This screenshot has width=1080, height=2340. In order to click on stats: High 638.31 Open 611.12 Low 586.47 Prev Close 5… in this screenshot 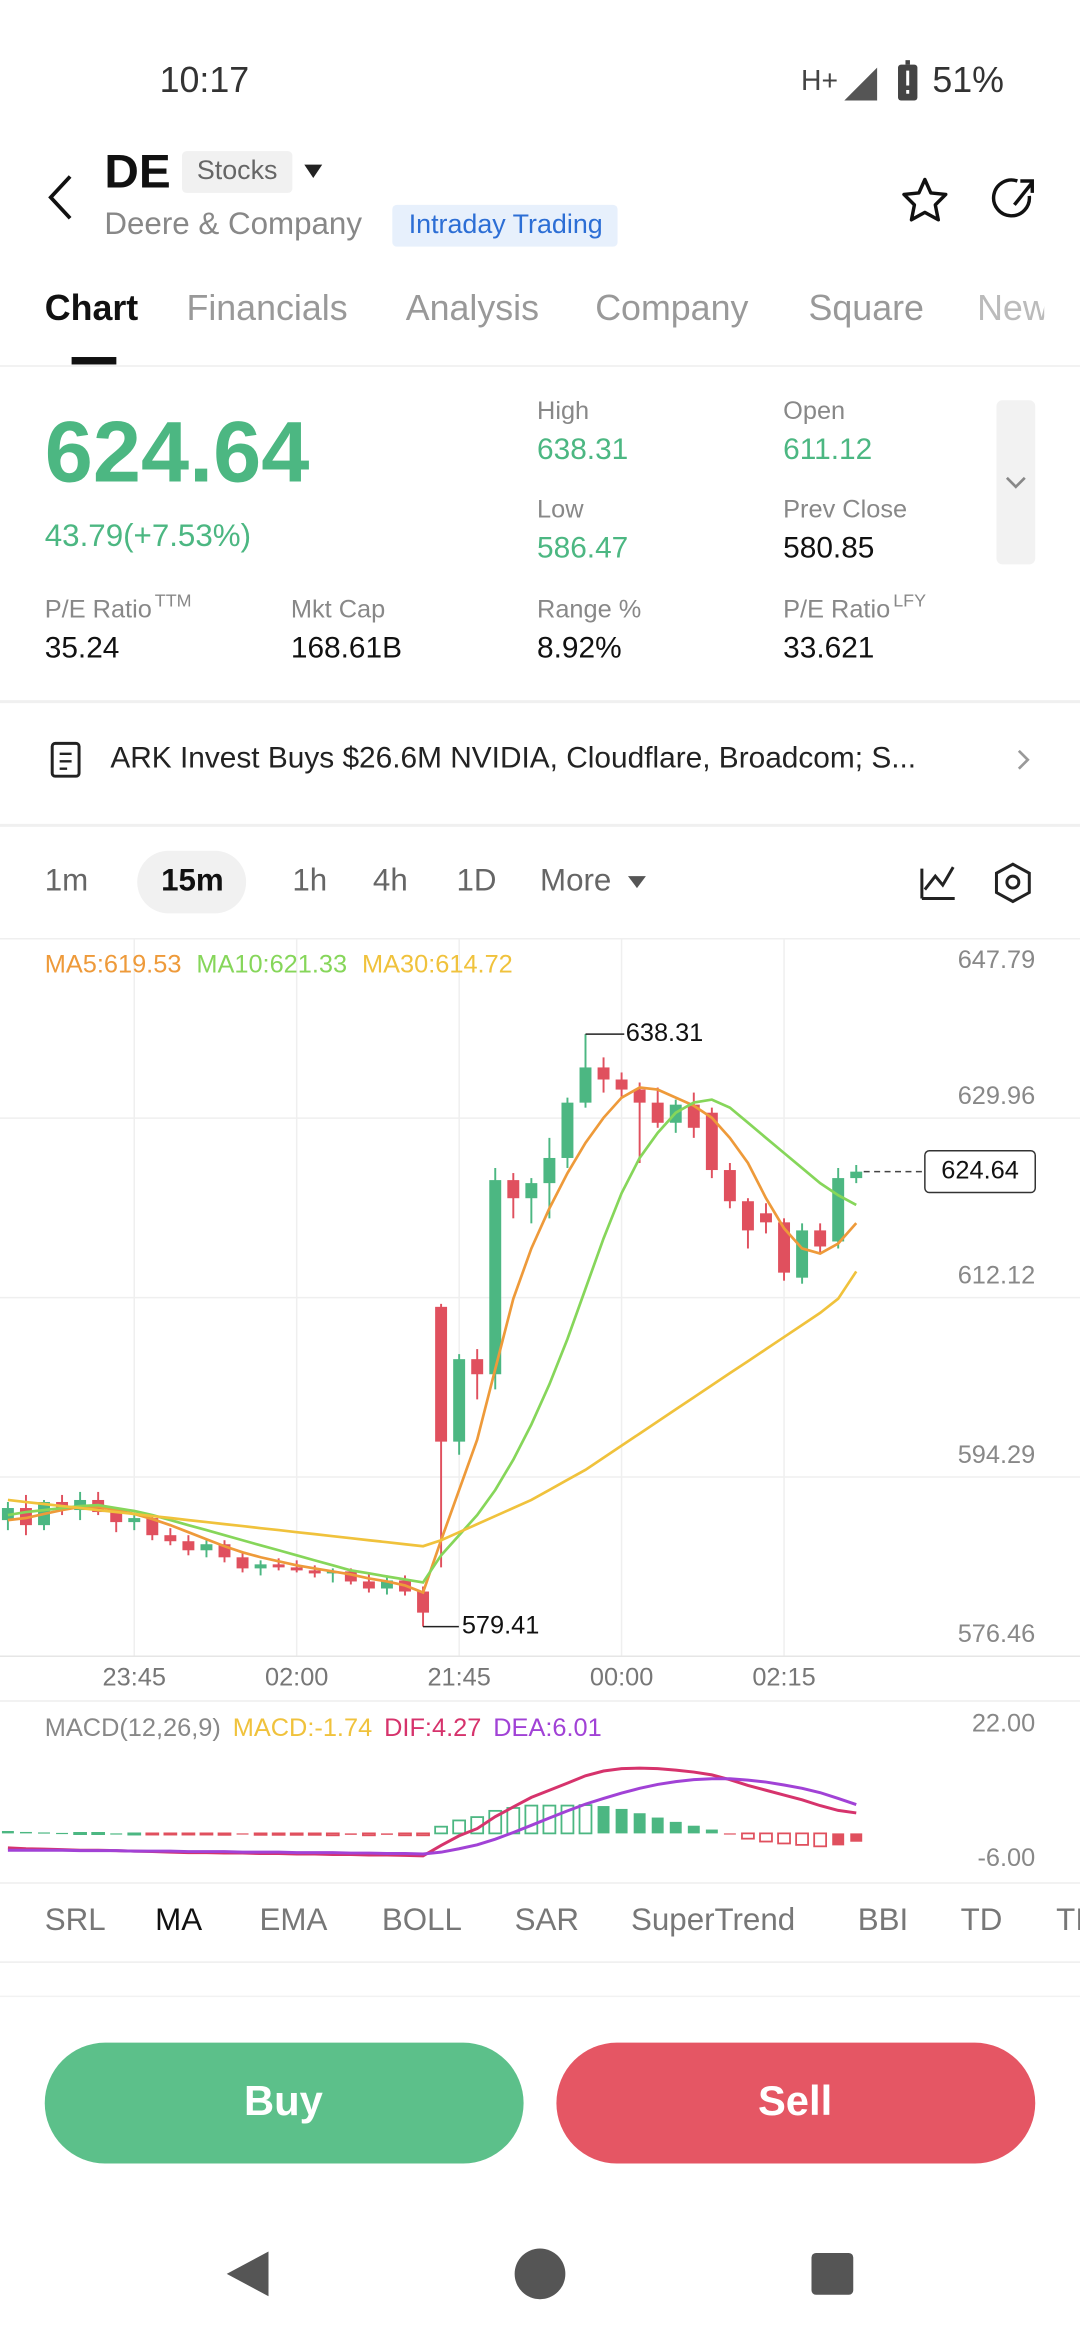, I will do `click(485, 530)`.